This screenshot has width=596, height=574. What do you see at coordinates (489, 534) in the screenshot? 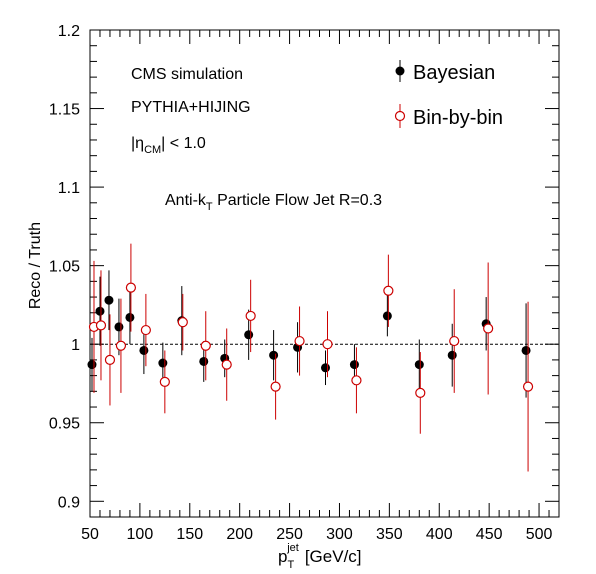
I see `x-tick-label: 450` at bounding box center [489, 534].